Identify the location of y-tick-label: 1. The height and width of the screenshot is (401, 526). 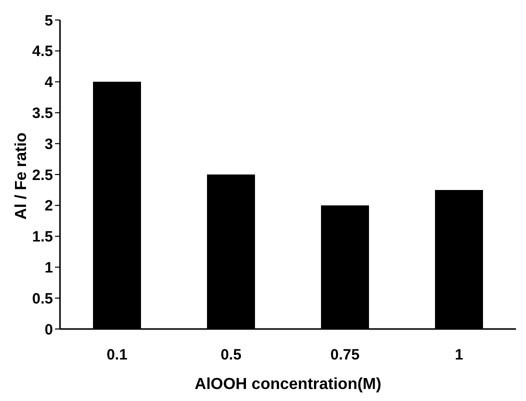
(48, 268).